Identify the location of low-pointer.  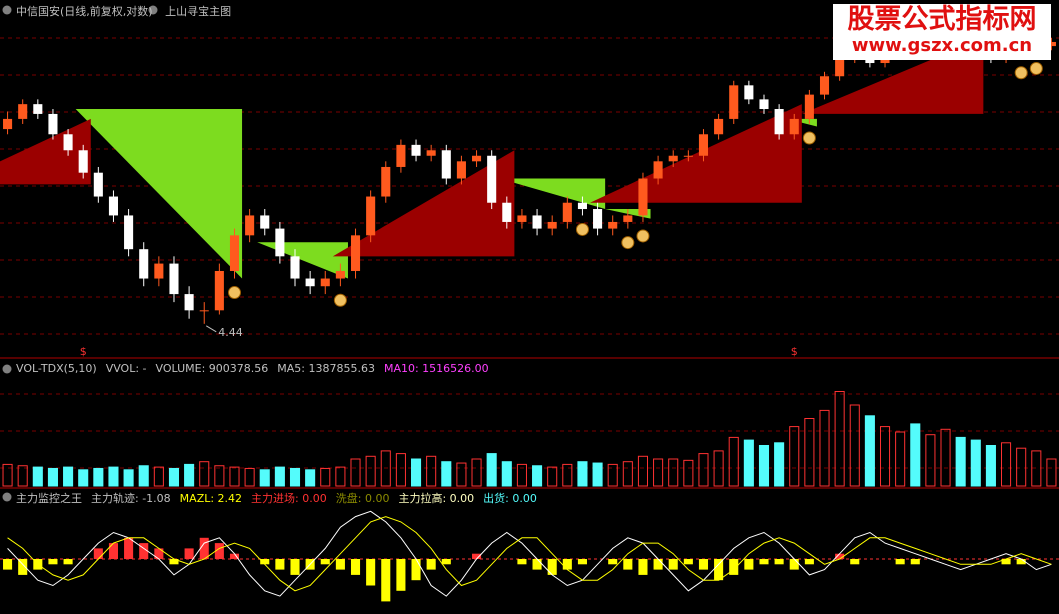
(211, 329).